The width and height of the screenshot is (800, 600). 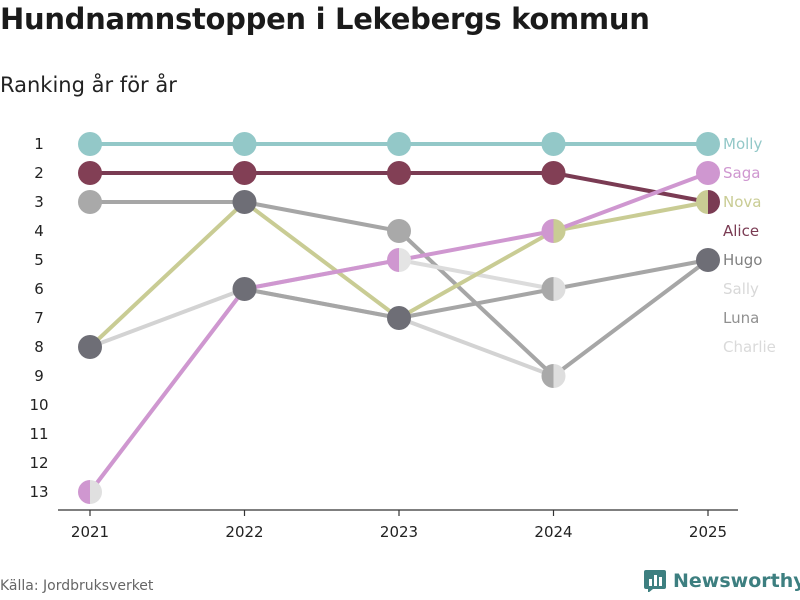 I want to click on newsworthy-logo: Newsworthy, so click(x=722, y=581).